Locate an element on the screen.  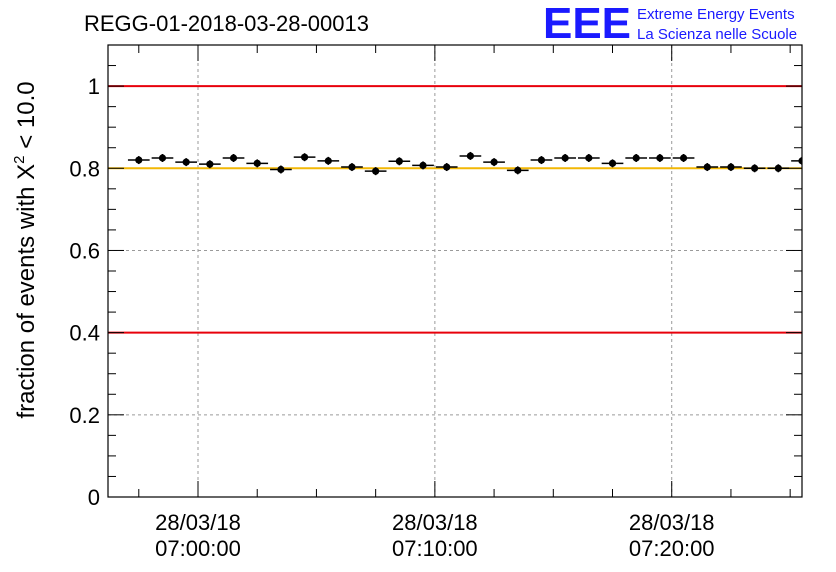
chart-title: REGG-01-2018-03-28-00013 is located at coordinates (226, 23).